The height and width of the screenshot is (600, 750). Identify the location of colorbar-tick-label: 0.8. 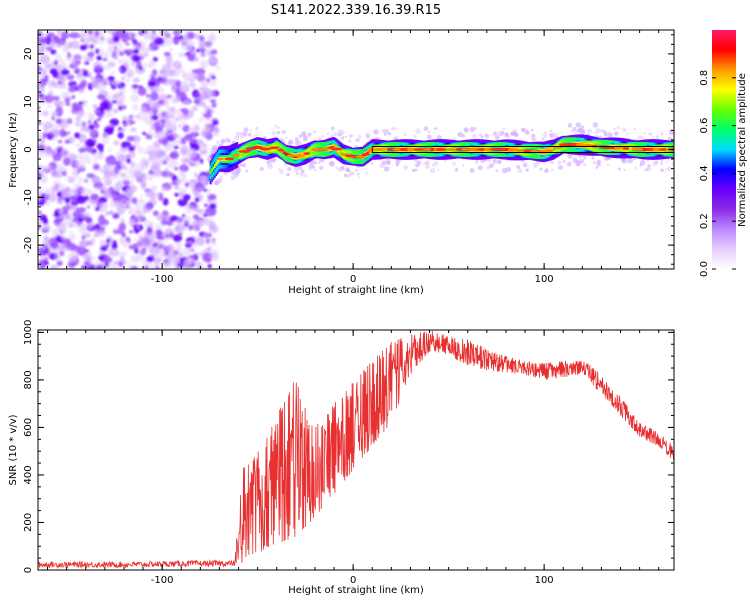
(704, 78).